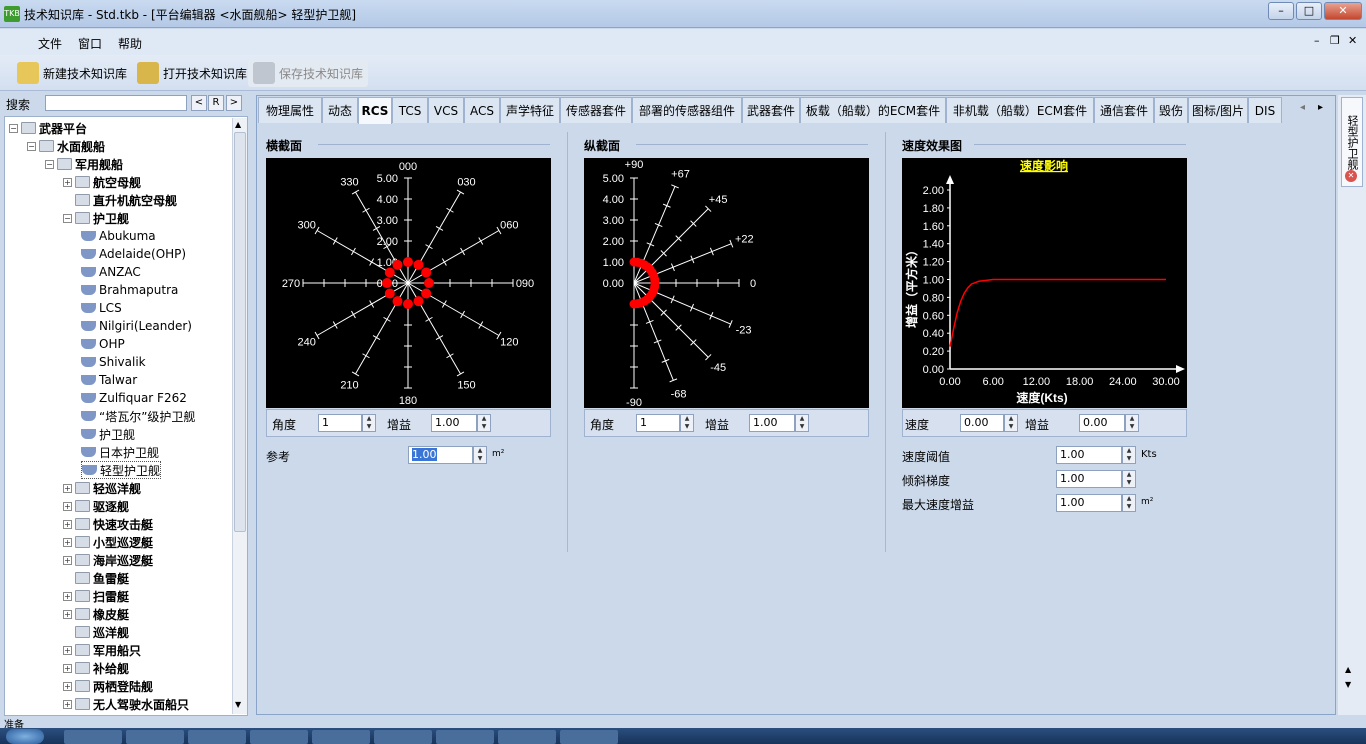  I want to click on tab-2: RCS, so click(375, 110).